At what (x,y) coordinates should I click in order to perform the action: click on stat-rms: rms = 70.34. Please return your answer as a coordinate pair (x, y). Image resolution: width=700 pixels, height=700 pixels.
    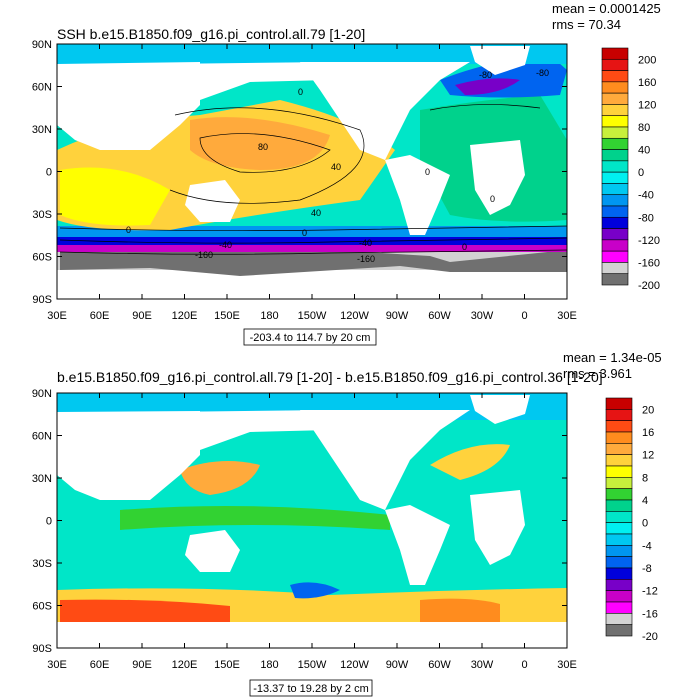
    Looking at the image, I should click on (586, 24).